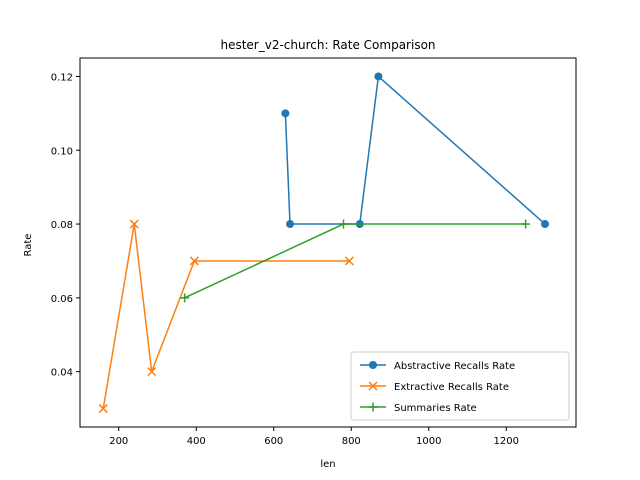 Image resolution: width=640 pixels, height=480 pixels. I want to click on legend-label-0: Abstractive Recalls Rate, so click(454, 366).